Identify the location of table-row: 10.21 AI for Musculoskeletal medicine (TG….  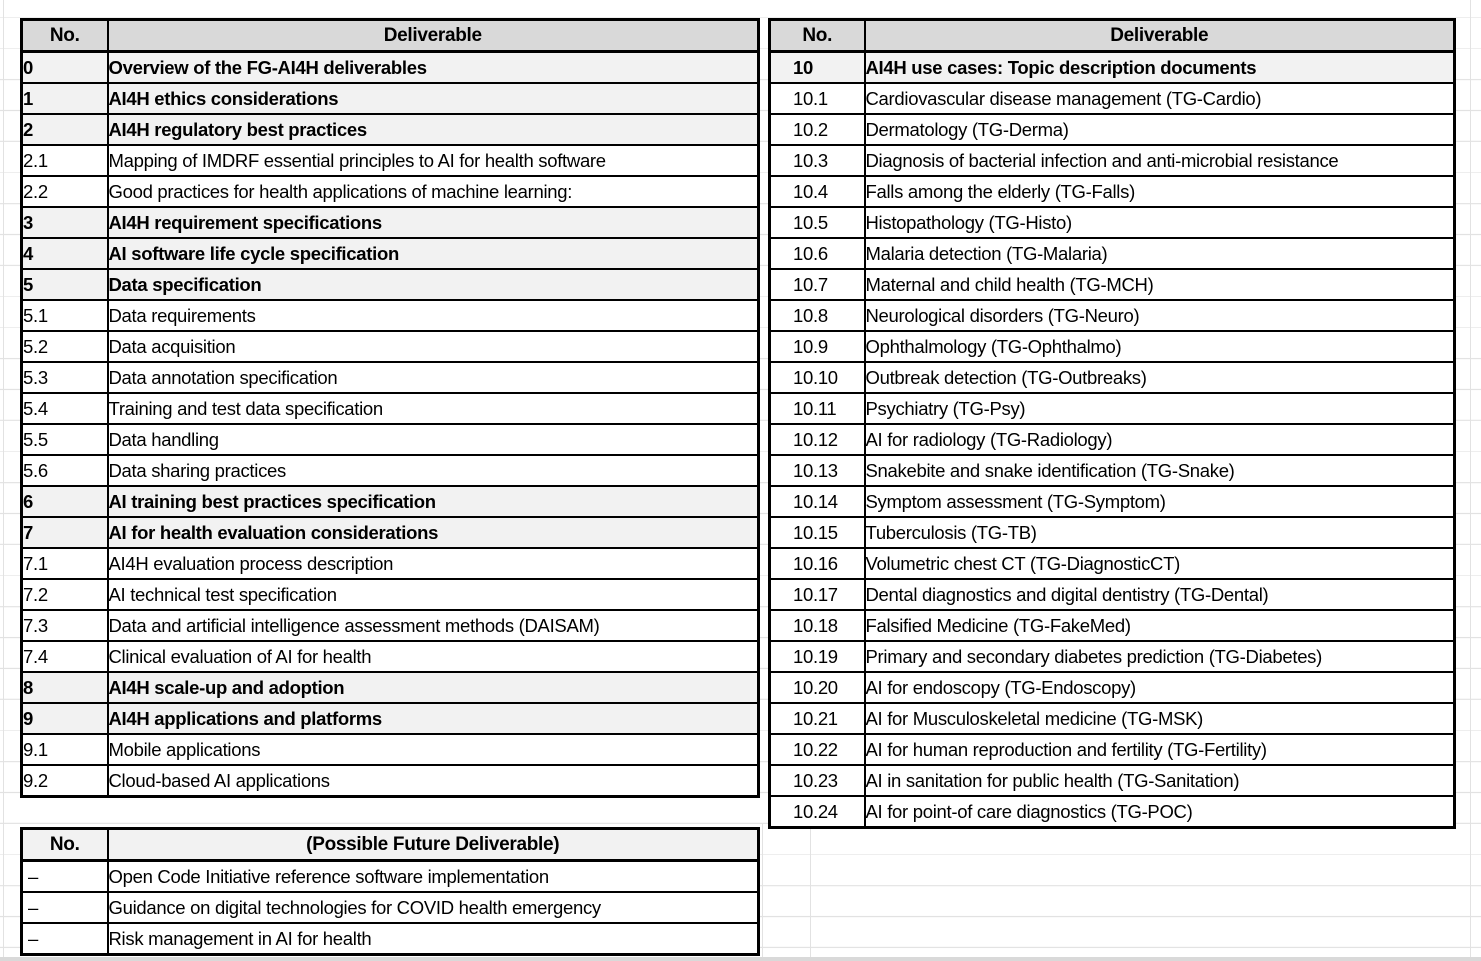
(1112, 718).